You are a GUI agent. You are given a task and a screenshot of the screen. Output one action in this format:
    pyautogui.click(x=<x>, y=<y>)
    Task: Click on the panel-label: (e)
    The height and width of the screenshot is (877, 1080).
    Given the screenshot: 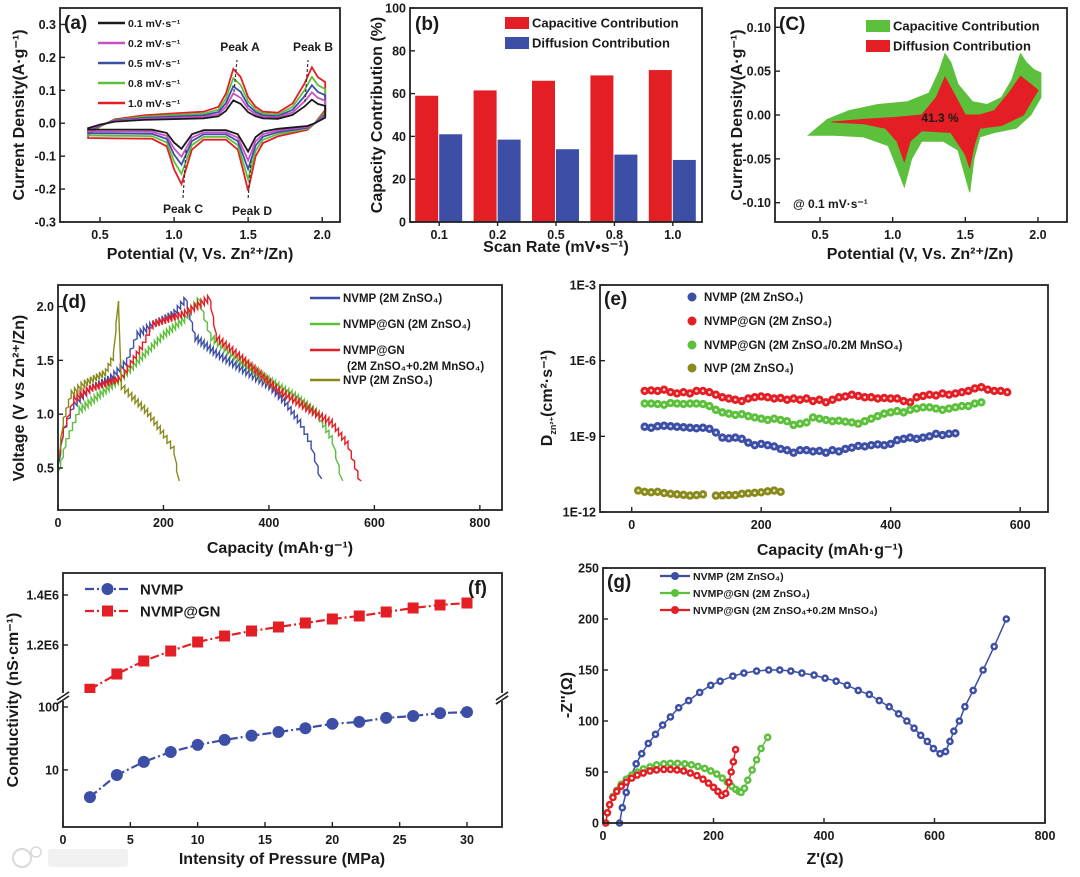 What is the action you would take?
    pyautogui.click(x=615, y=299)
    